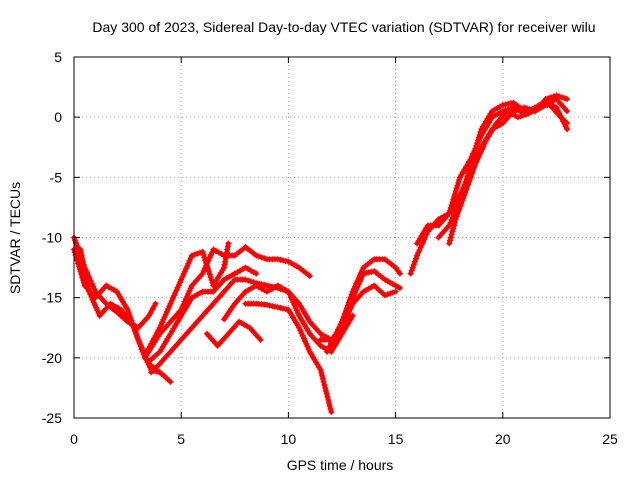 This screenshot has width=640, height=480. I want to click on y-tick-label: -25, so click(52, 418).